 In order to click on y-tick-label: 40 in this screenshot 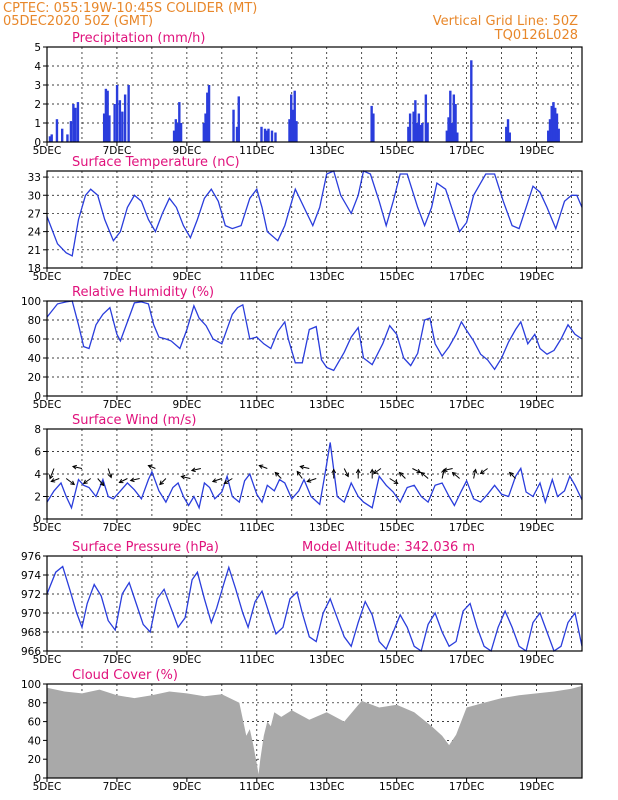, I will do `click(34, 359)`.